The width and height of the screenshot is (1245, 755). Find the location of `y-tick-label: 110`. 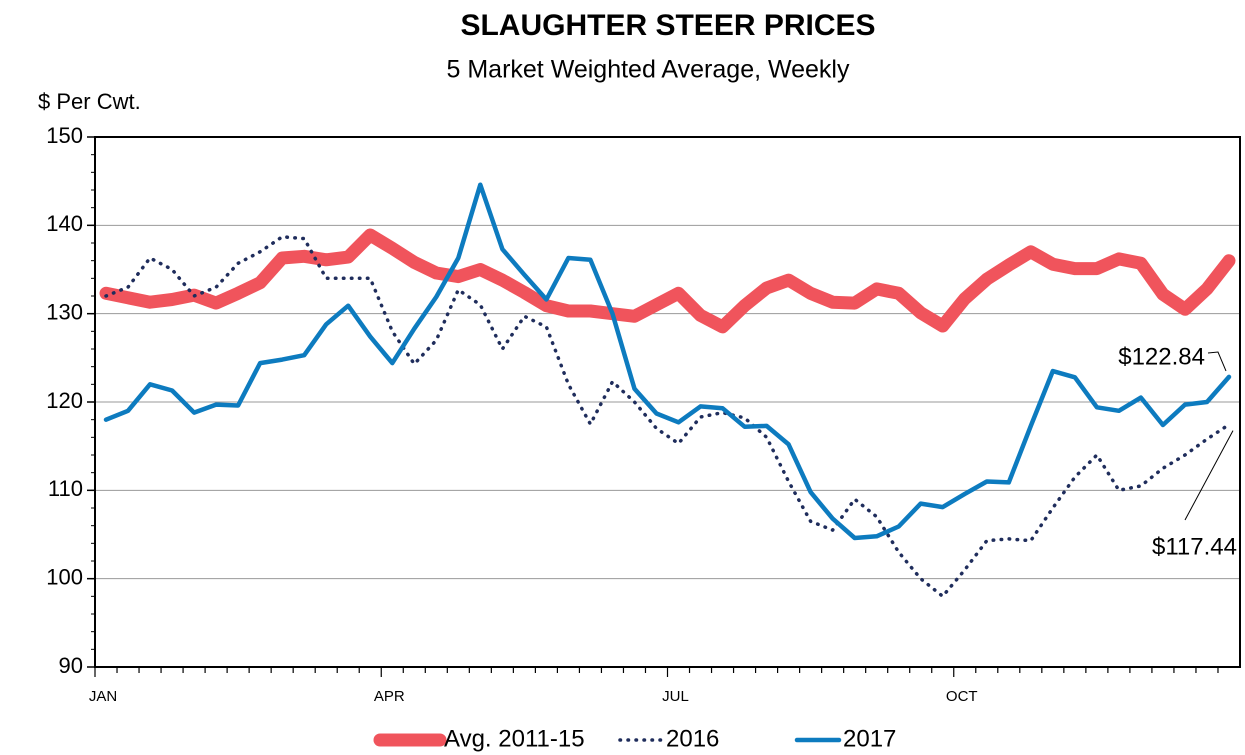

y-tick-label: 110 is located at coordinates (65, 488).